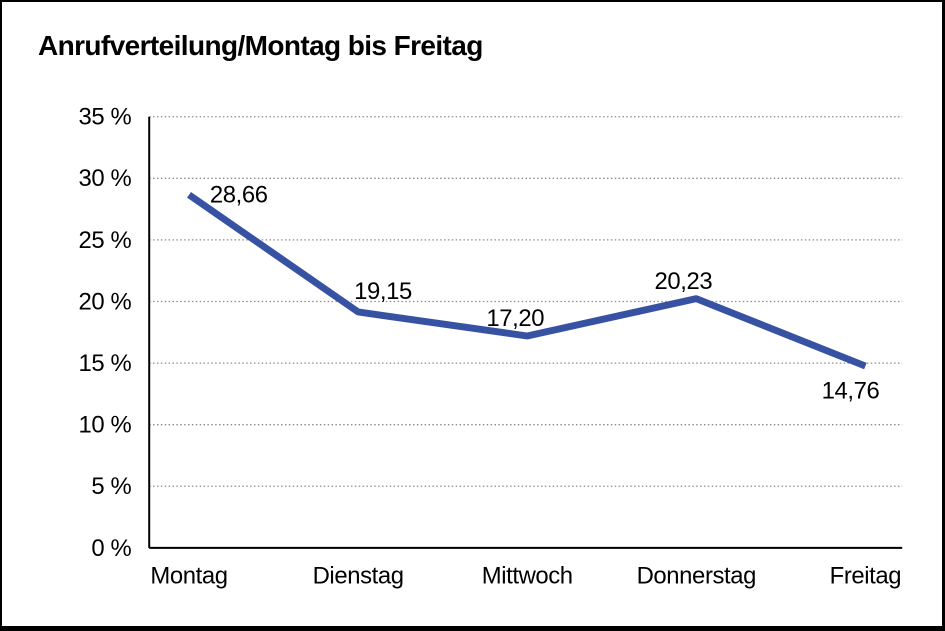 Image resolution: width=945 pixels, height=631 pixels. Describe the element at coordinates (866, 576) in the screenshot. I see `x-category-label: Freitag` at that location.